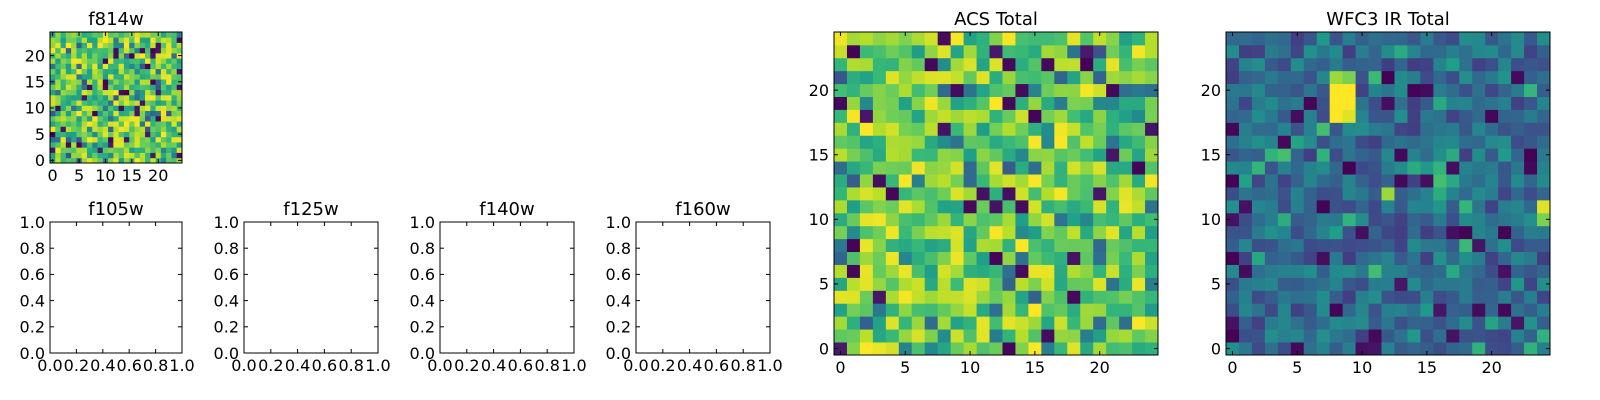  Describe the element at coordinates (422, 327) in the screenshot. I see `y-tick-label: 0.2` at that location.